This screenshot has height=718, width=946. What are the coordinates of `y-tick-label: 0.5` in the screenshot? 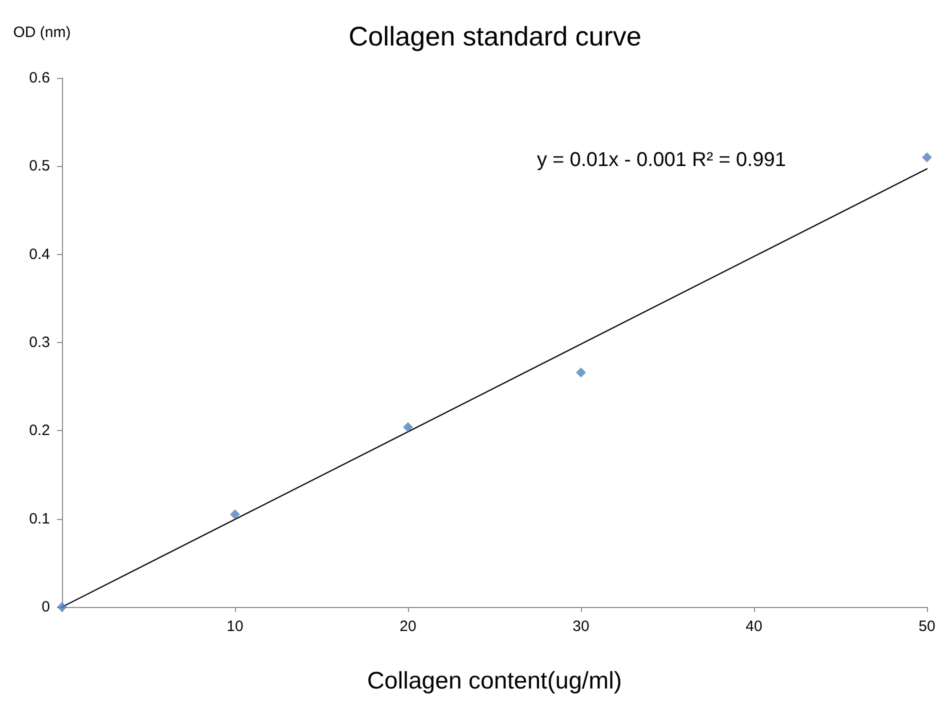 It's located at (39, 166).